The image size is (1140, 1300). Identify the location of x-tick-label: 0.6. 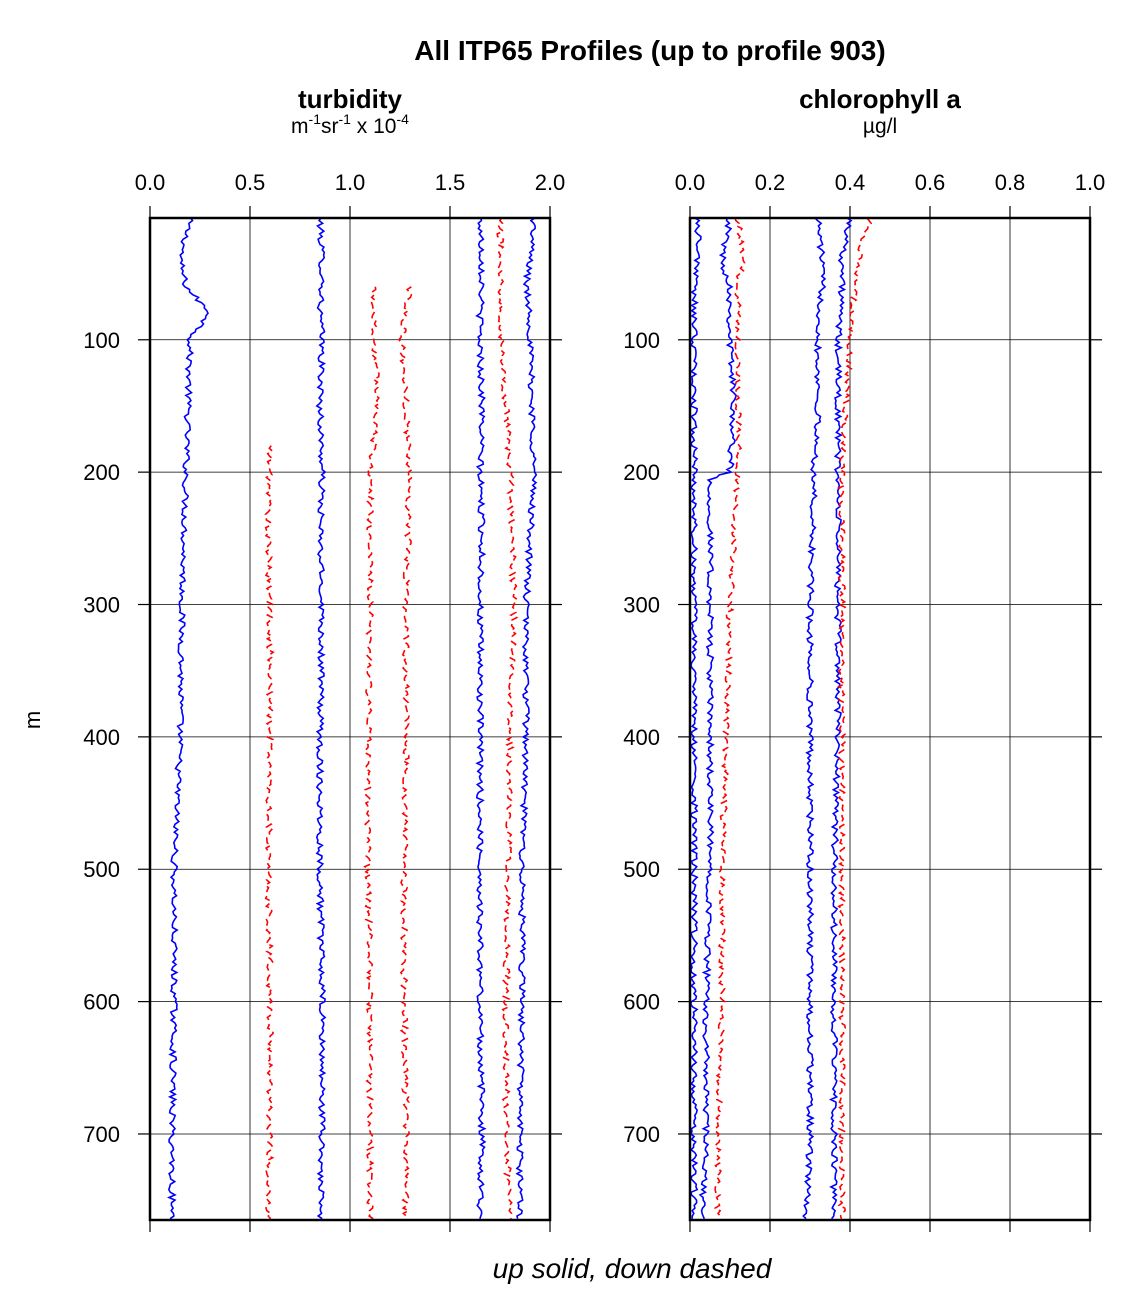
(930, 182).